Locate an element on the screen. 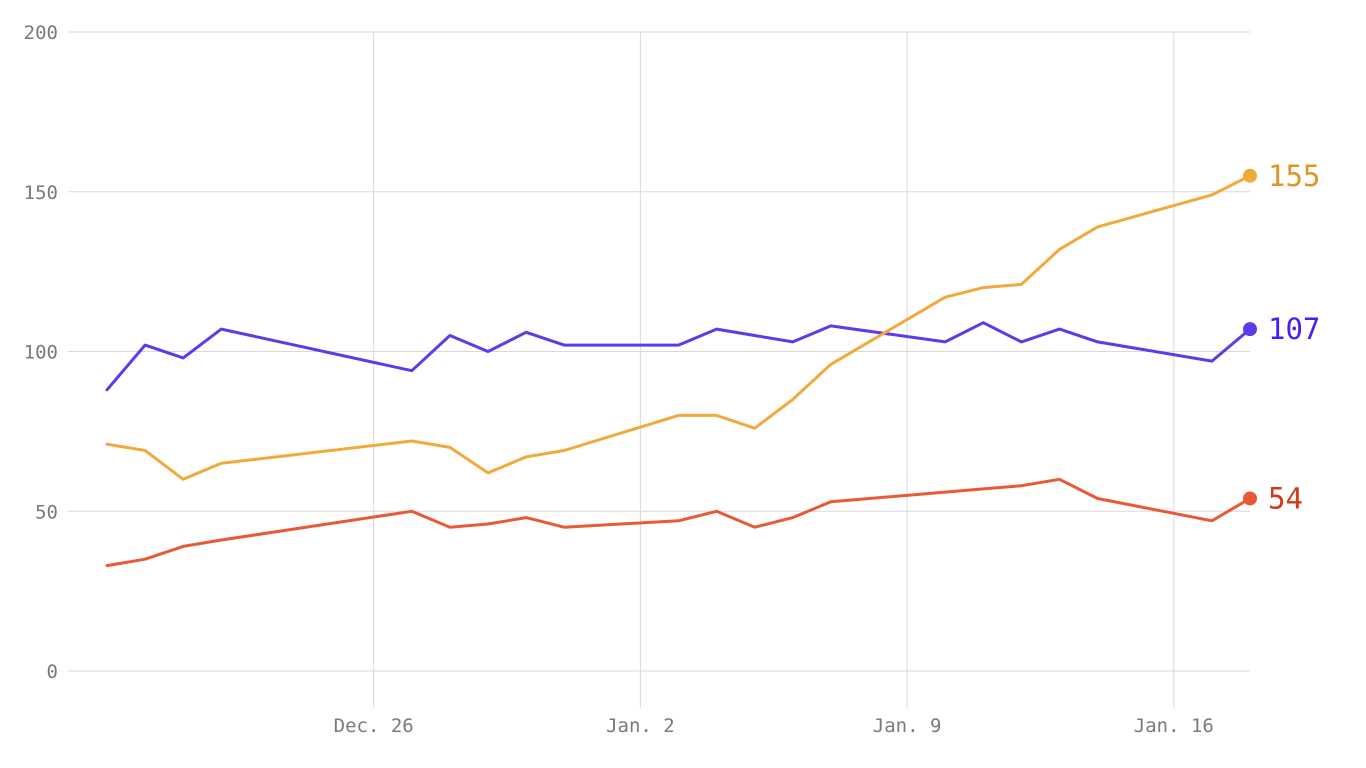 This screenshot has height=768, width=1366. y-tick-label: 200 is located at coordinates (41, 33).